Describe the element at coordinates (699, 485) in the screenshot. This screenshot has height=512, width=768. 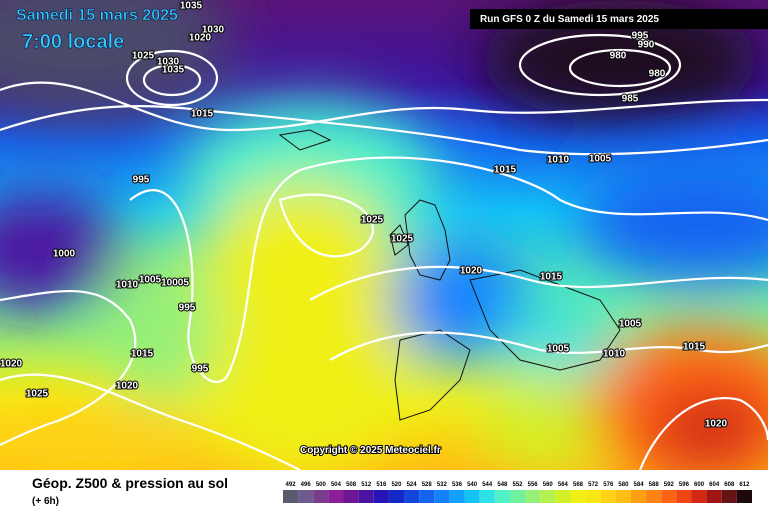
I see `legend-label: 600` at that location.